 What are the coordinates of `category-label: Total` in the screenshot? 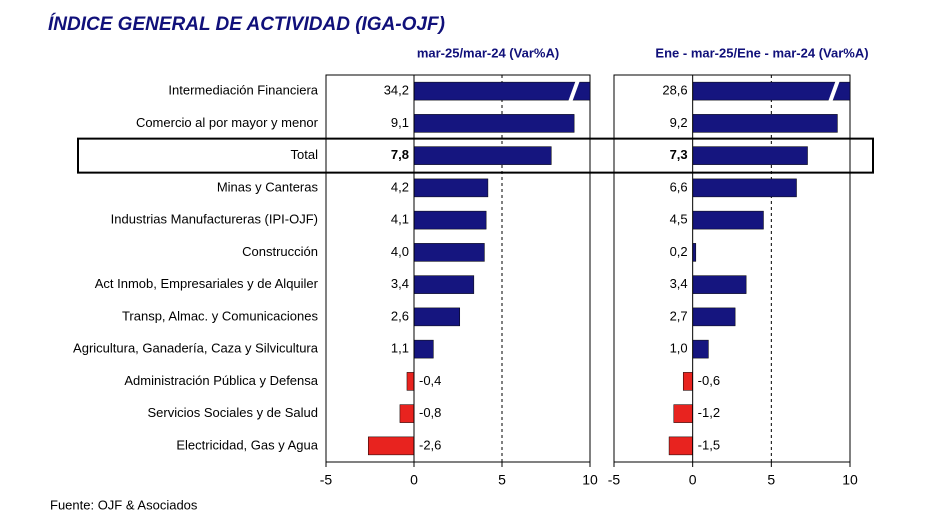 It's located at (305, 154).